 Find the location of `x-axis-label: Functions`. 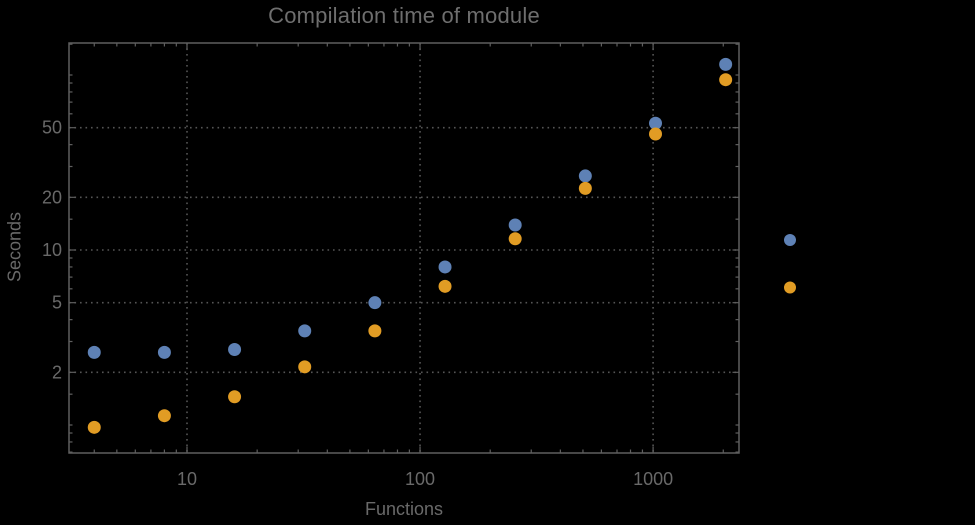

x-axis-label: Functions is located at coordinates (404, 509).